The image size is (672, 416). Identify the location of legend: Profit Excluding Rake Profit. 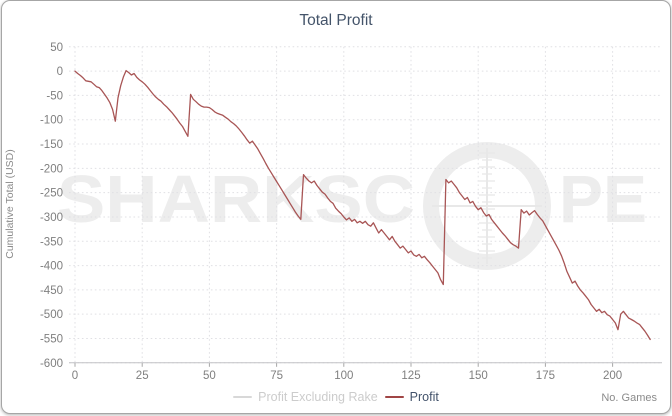
(336, 397).